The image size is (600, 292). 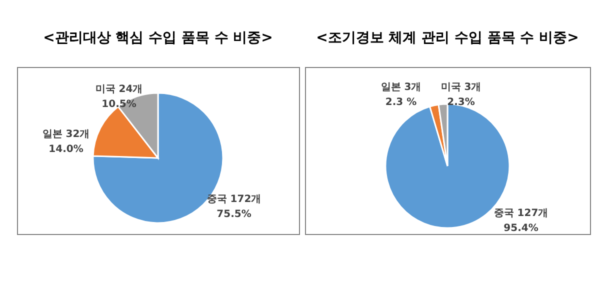 What do you see at coordinates (234, 207) in the screenshot?
I see `slice-label: 중국 172개 75.5%` at bounding box center [234, 207].